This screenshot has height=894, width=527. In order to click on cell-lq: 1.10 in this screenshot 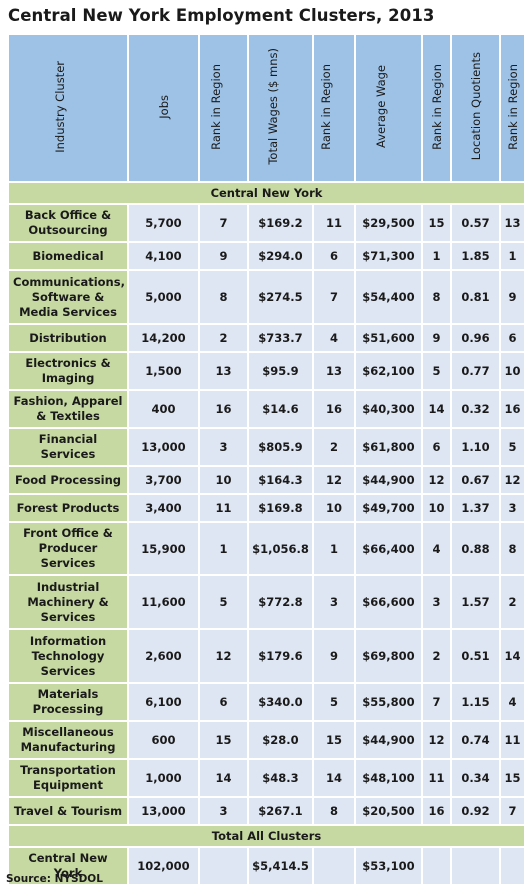, I will do `click(475, 447)`.